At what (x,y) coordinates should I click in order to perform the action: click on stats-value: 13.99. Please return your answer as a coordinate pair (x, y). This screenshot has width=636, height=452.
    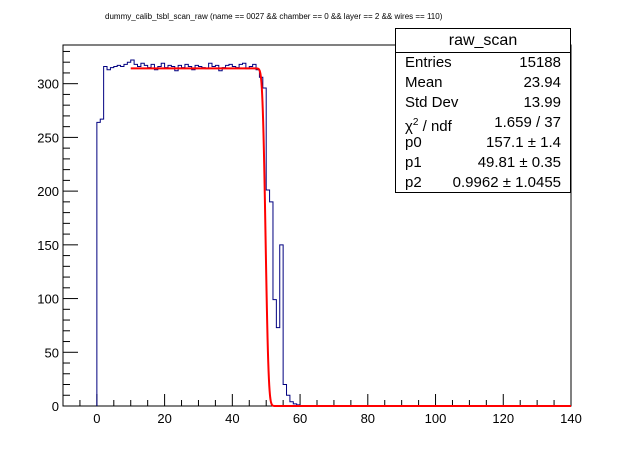
    Looking at the image, I should click on (542, 102).